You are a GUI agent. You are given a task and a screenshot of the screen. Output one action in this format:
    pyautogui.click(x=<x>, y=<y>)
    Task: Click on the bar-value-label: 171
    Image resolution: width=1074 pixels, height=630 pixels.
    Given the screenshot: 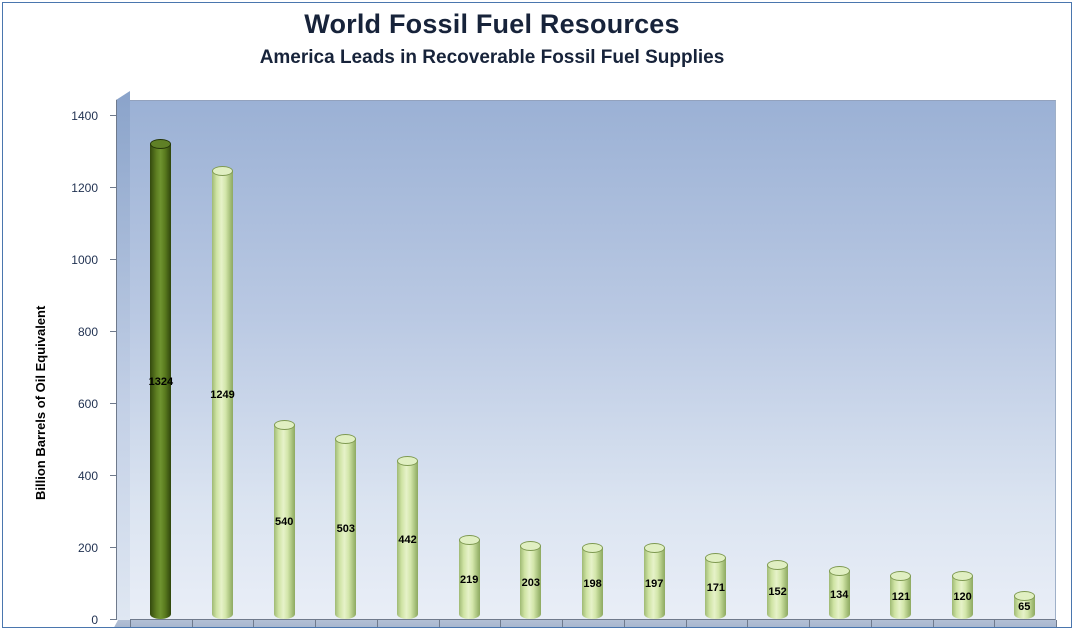 What is the action you would take?
    pyautogui.click(x=716, y=588)
    